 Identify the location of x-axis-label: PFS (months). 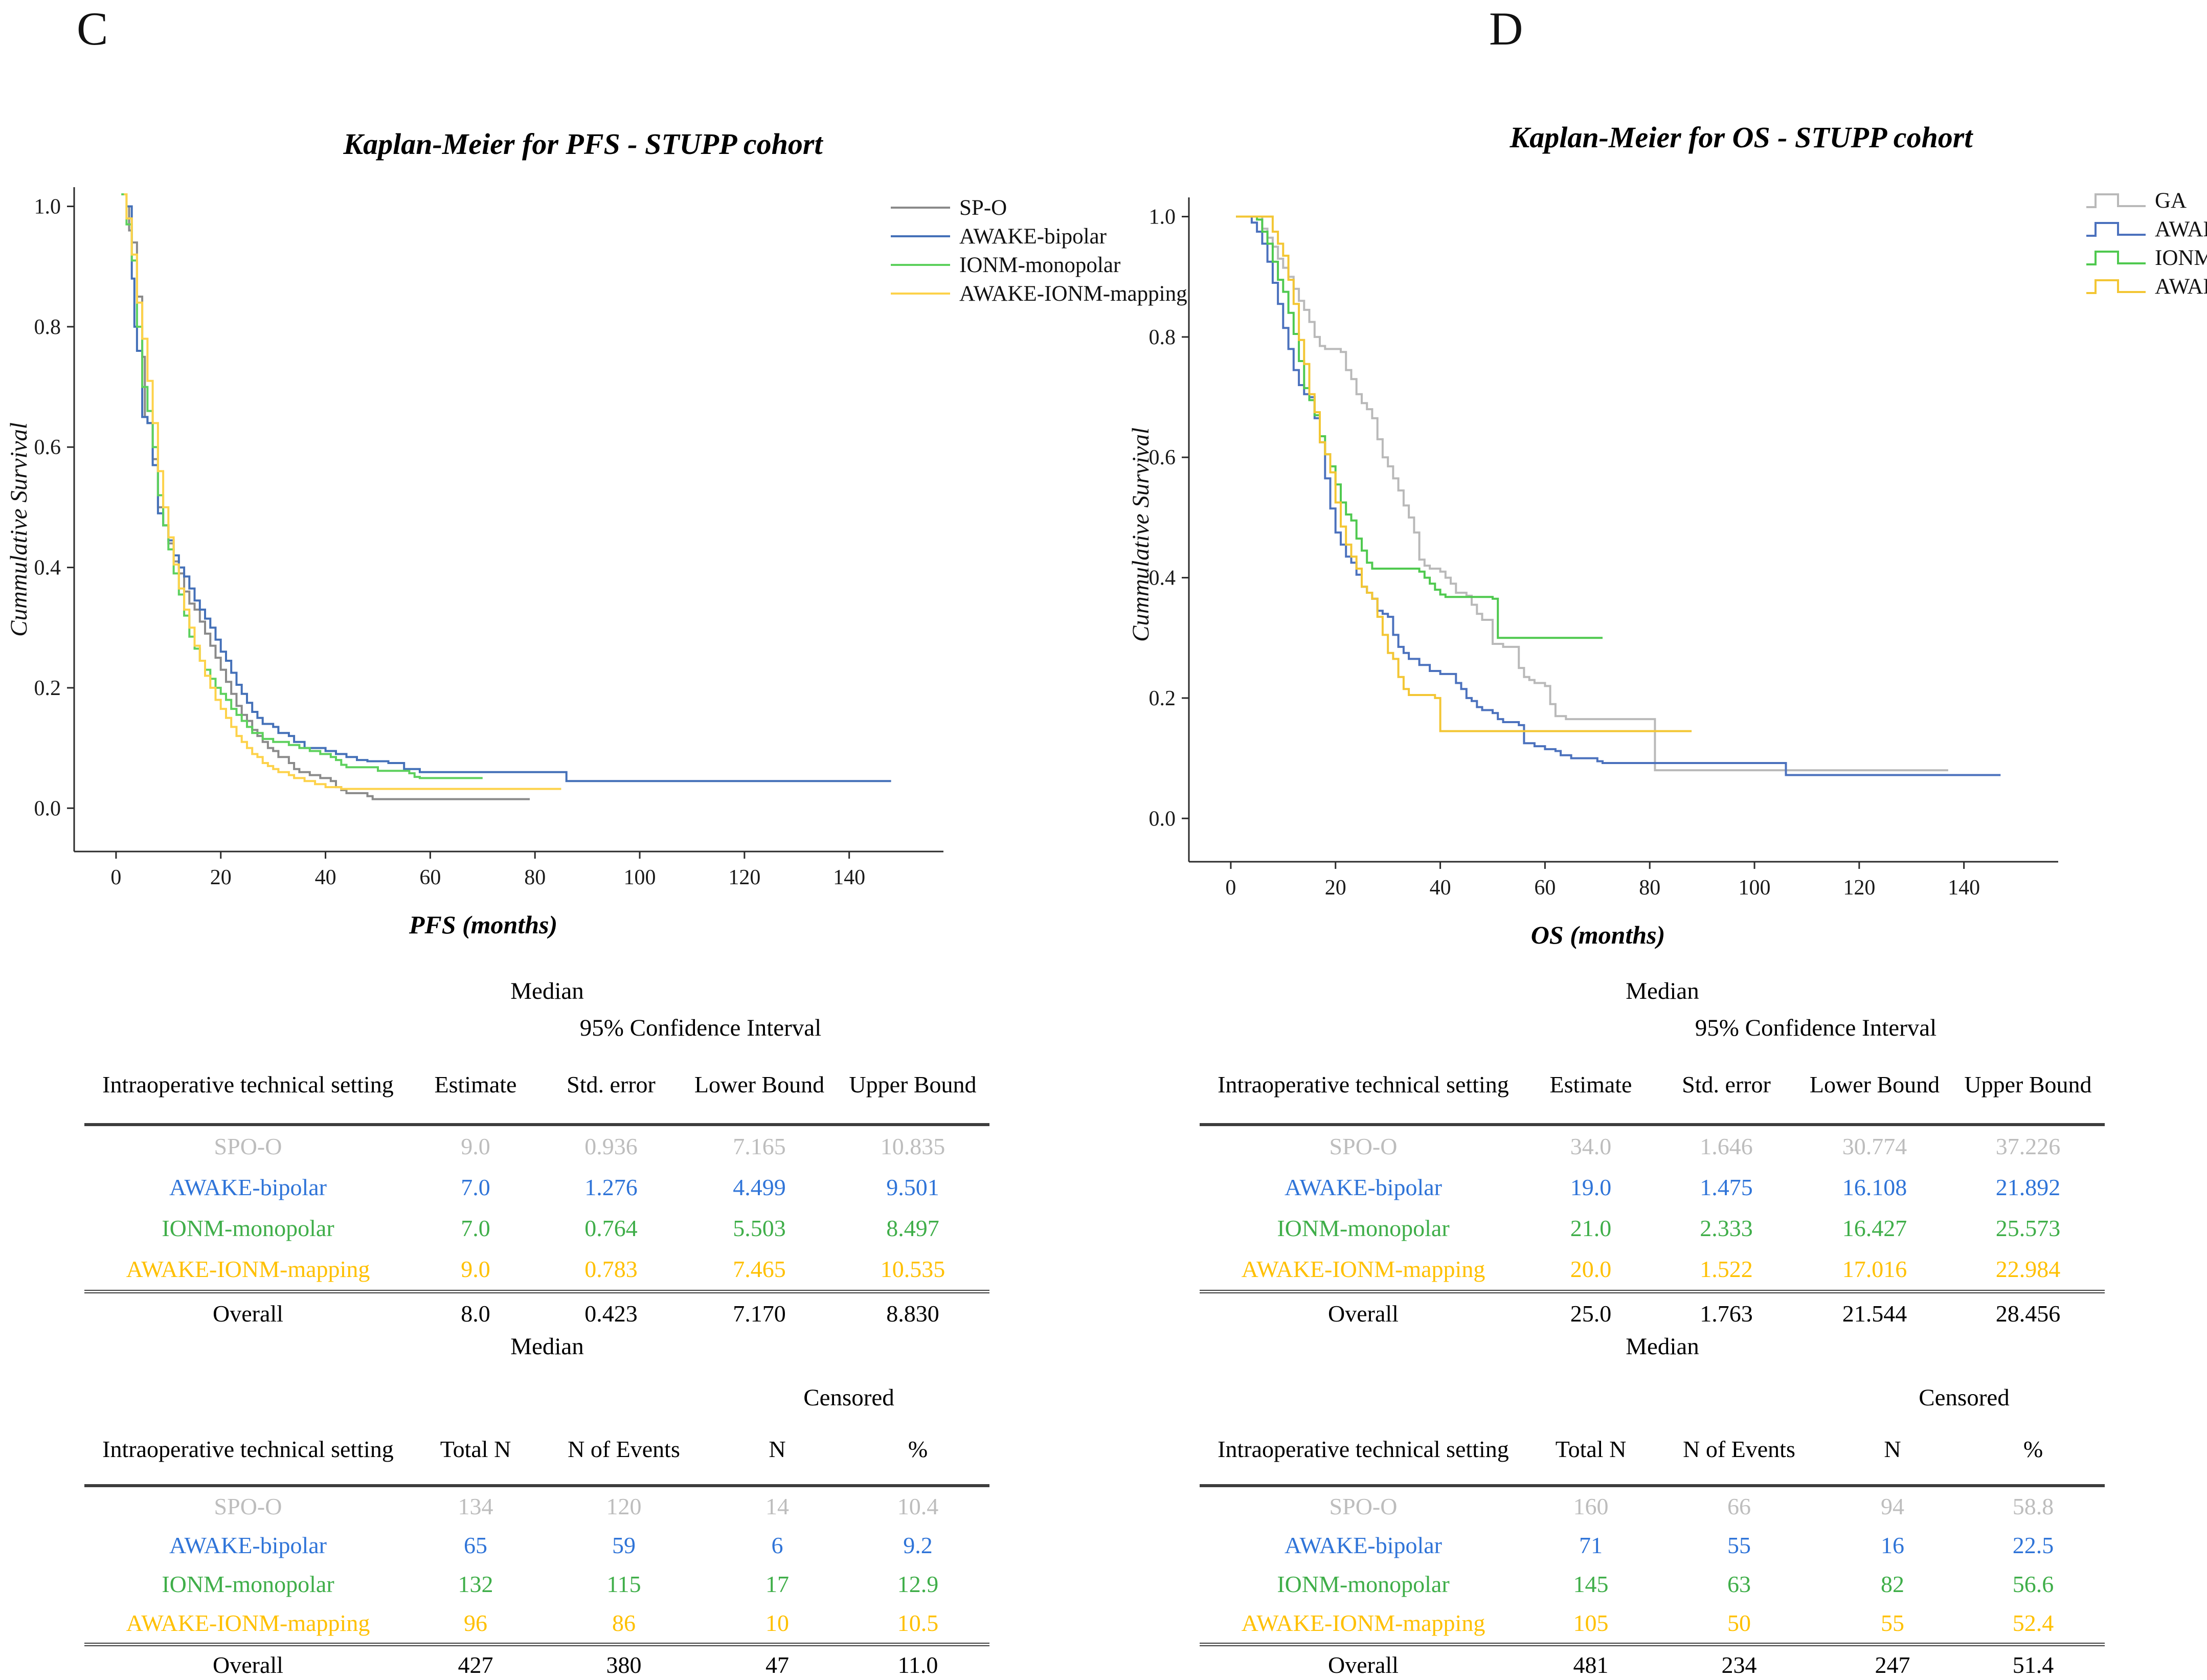
(483, 924).